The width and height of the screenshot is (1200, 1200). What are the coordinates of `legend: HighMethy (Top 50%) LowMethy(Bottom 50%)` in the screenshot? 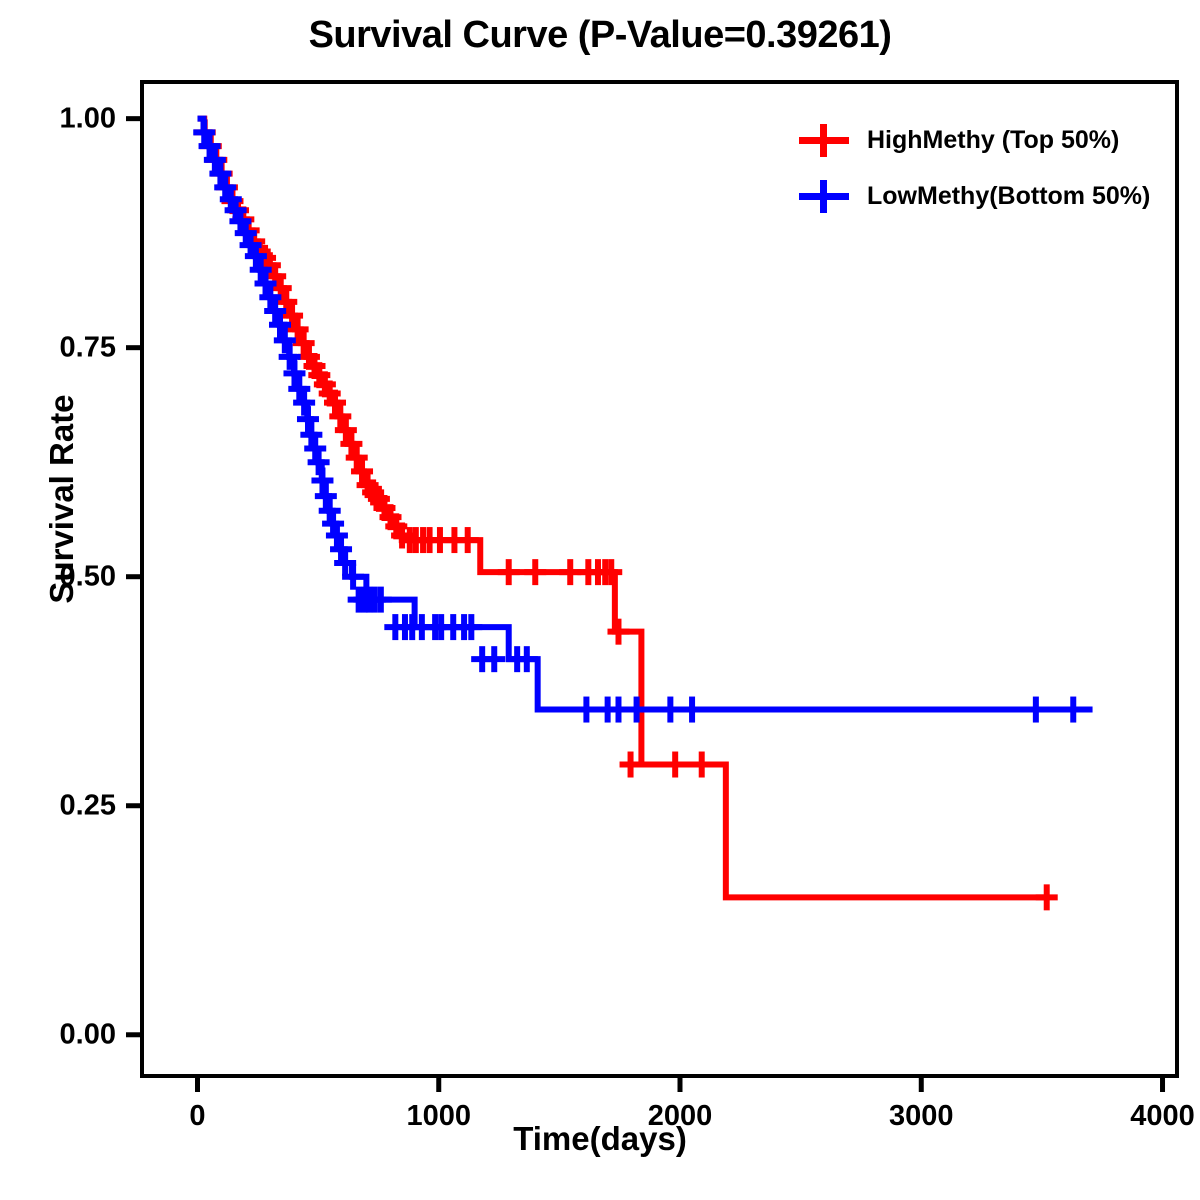 It's located at (980, 168).